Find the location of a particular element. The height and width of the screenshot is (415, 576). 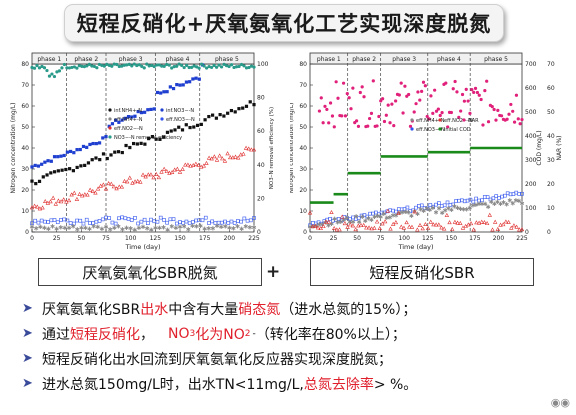

y-tick-label: 0 is located at coordinates (27, 232).